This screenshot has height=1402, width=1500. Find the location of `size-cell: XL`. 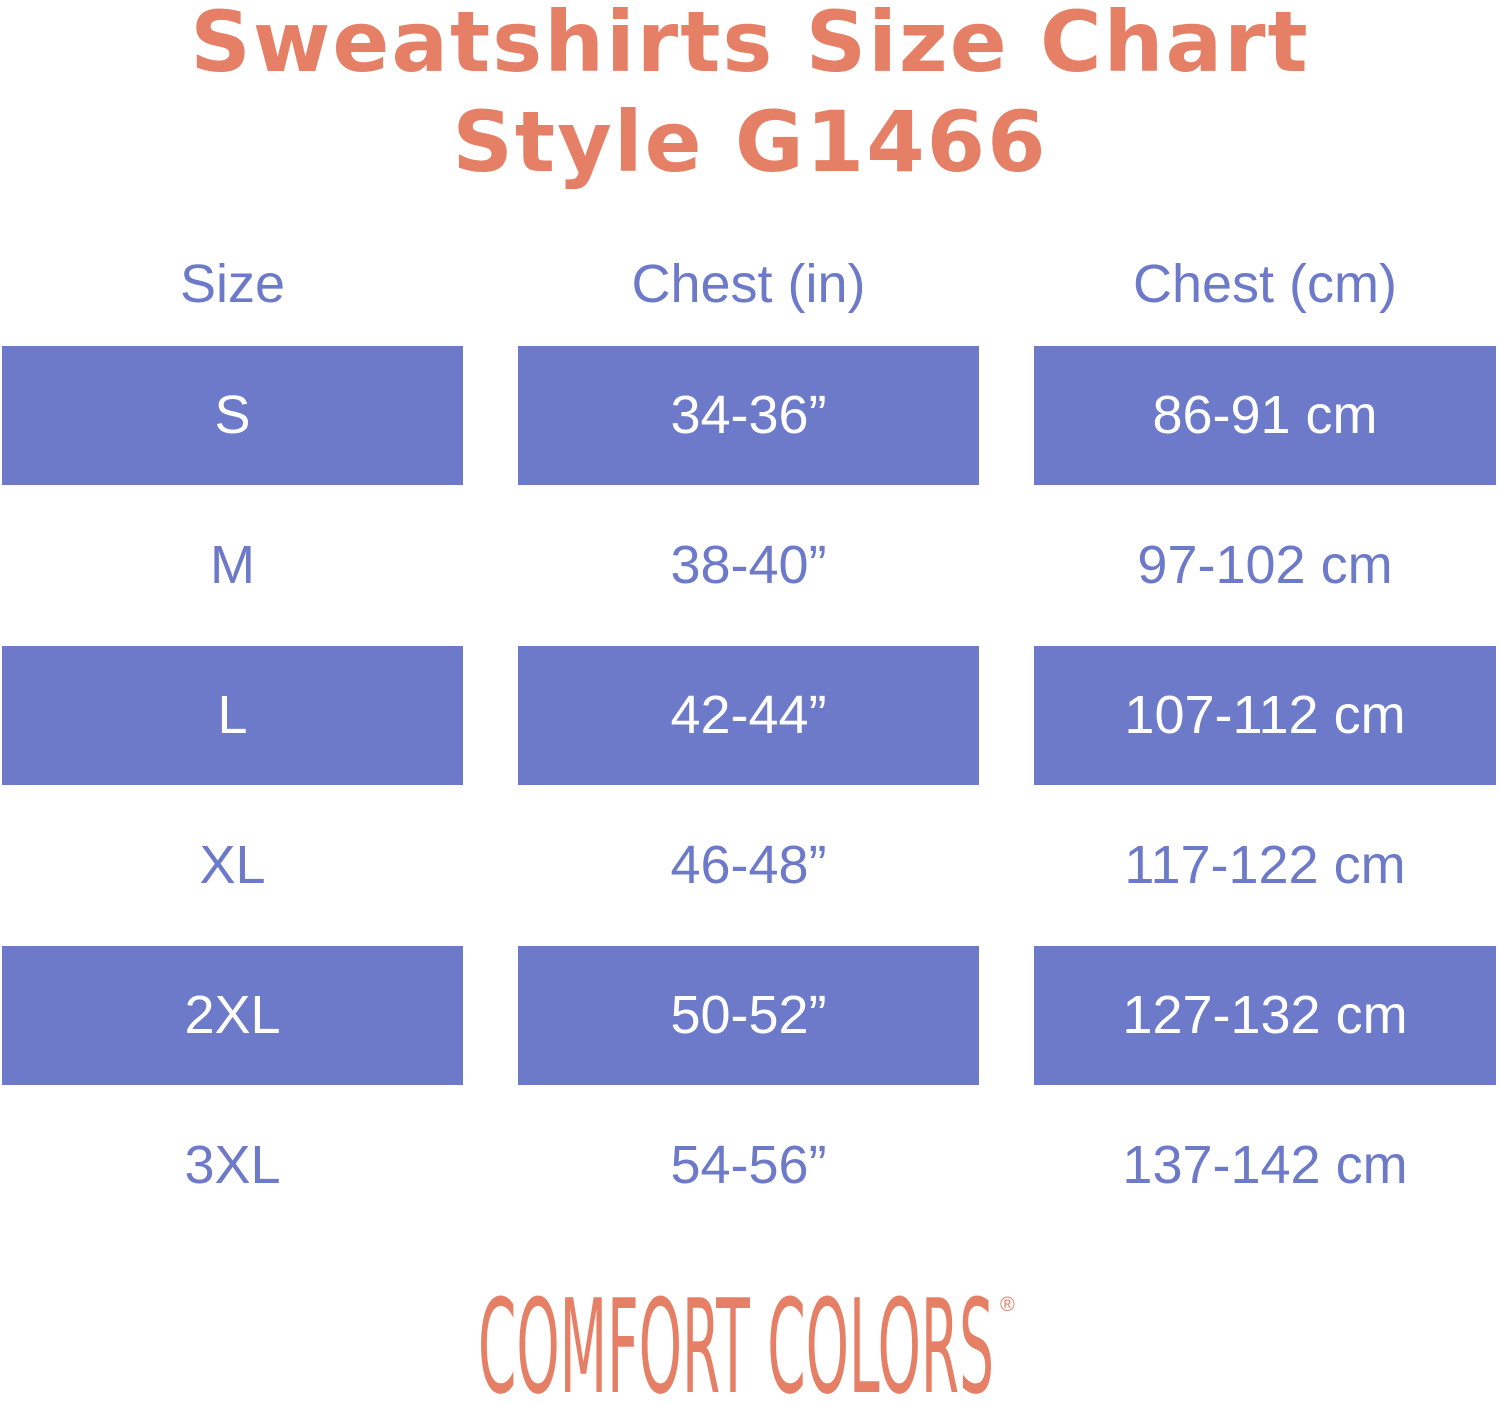

size-cell: XL is located at coordinates (232, 865).